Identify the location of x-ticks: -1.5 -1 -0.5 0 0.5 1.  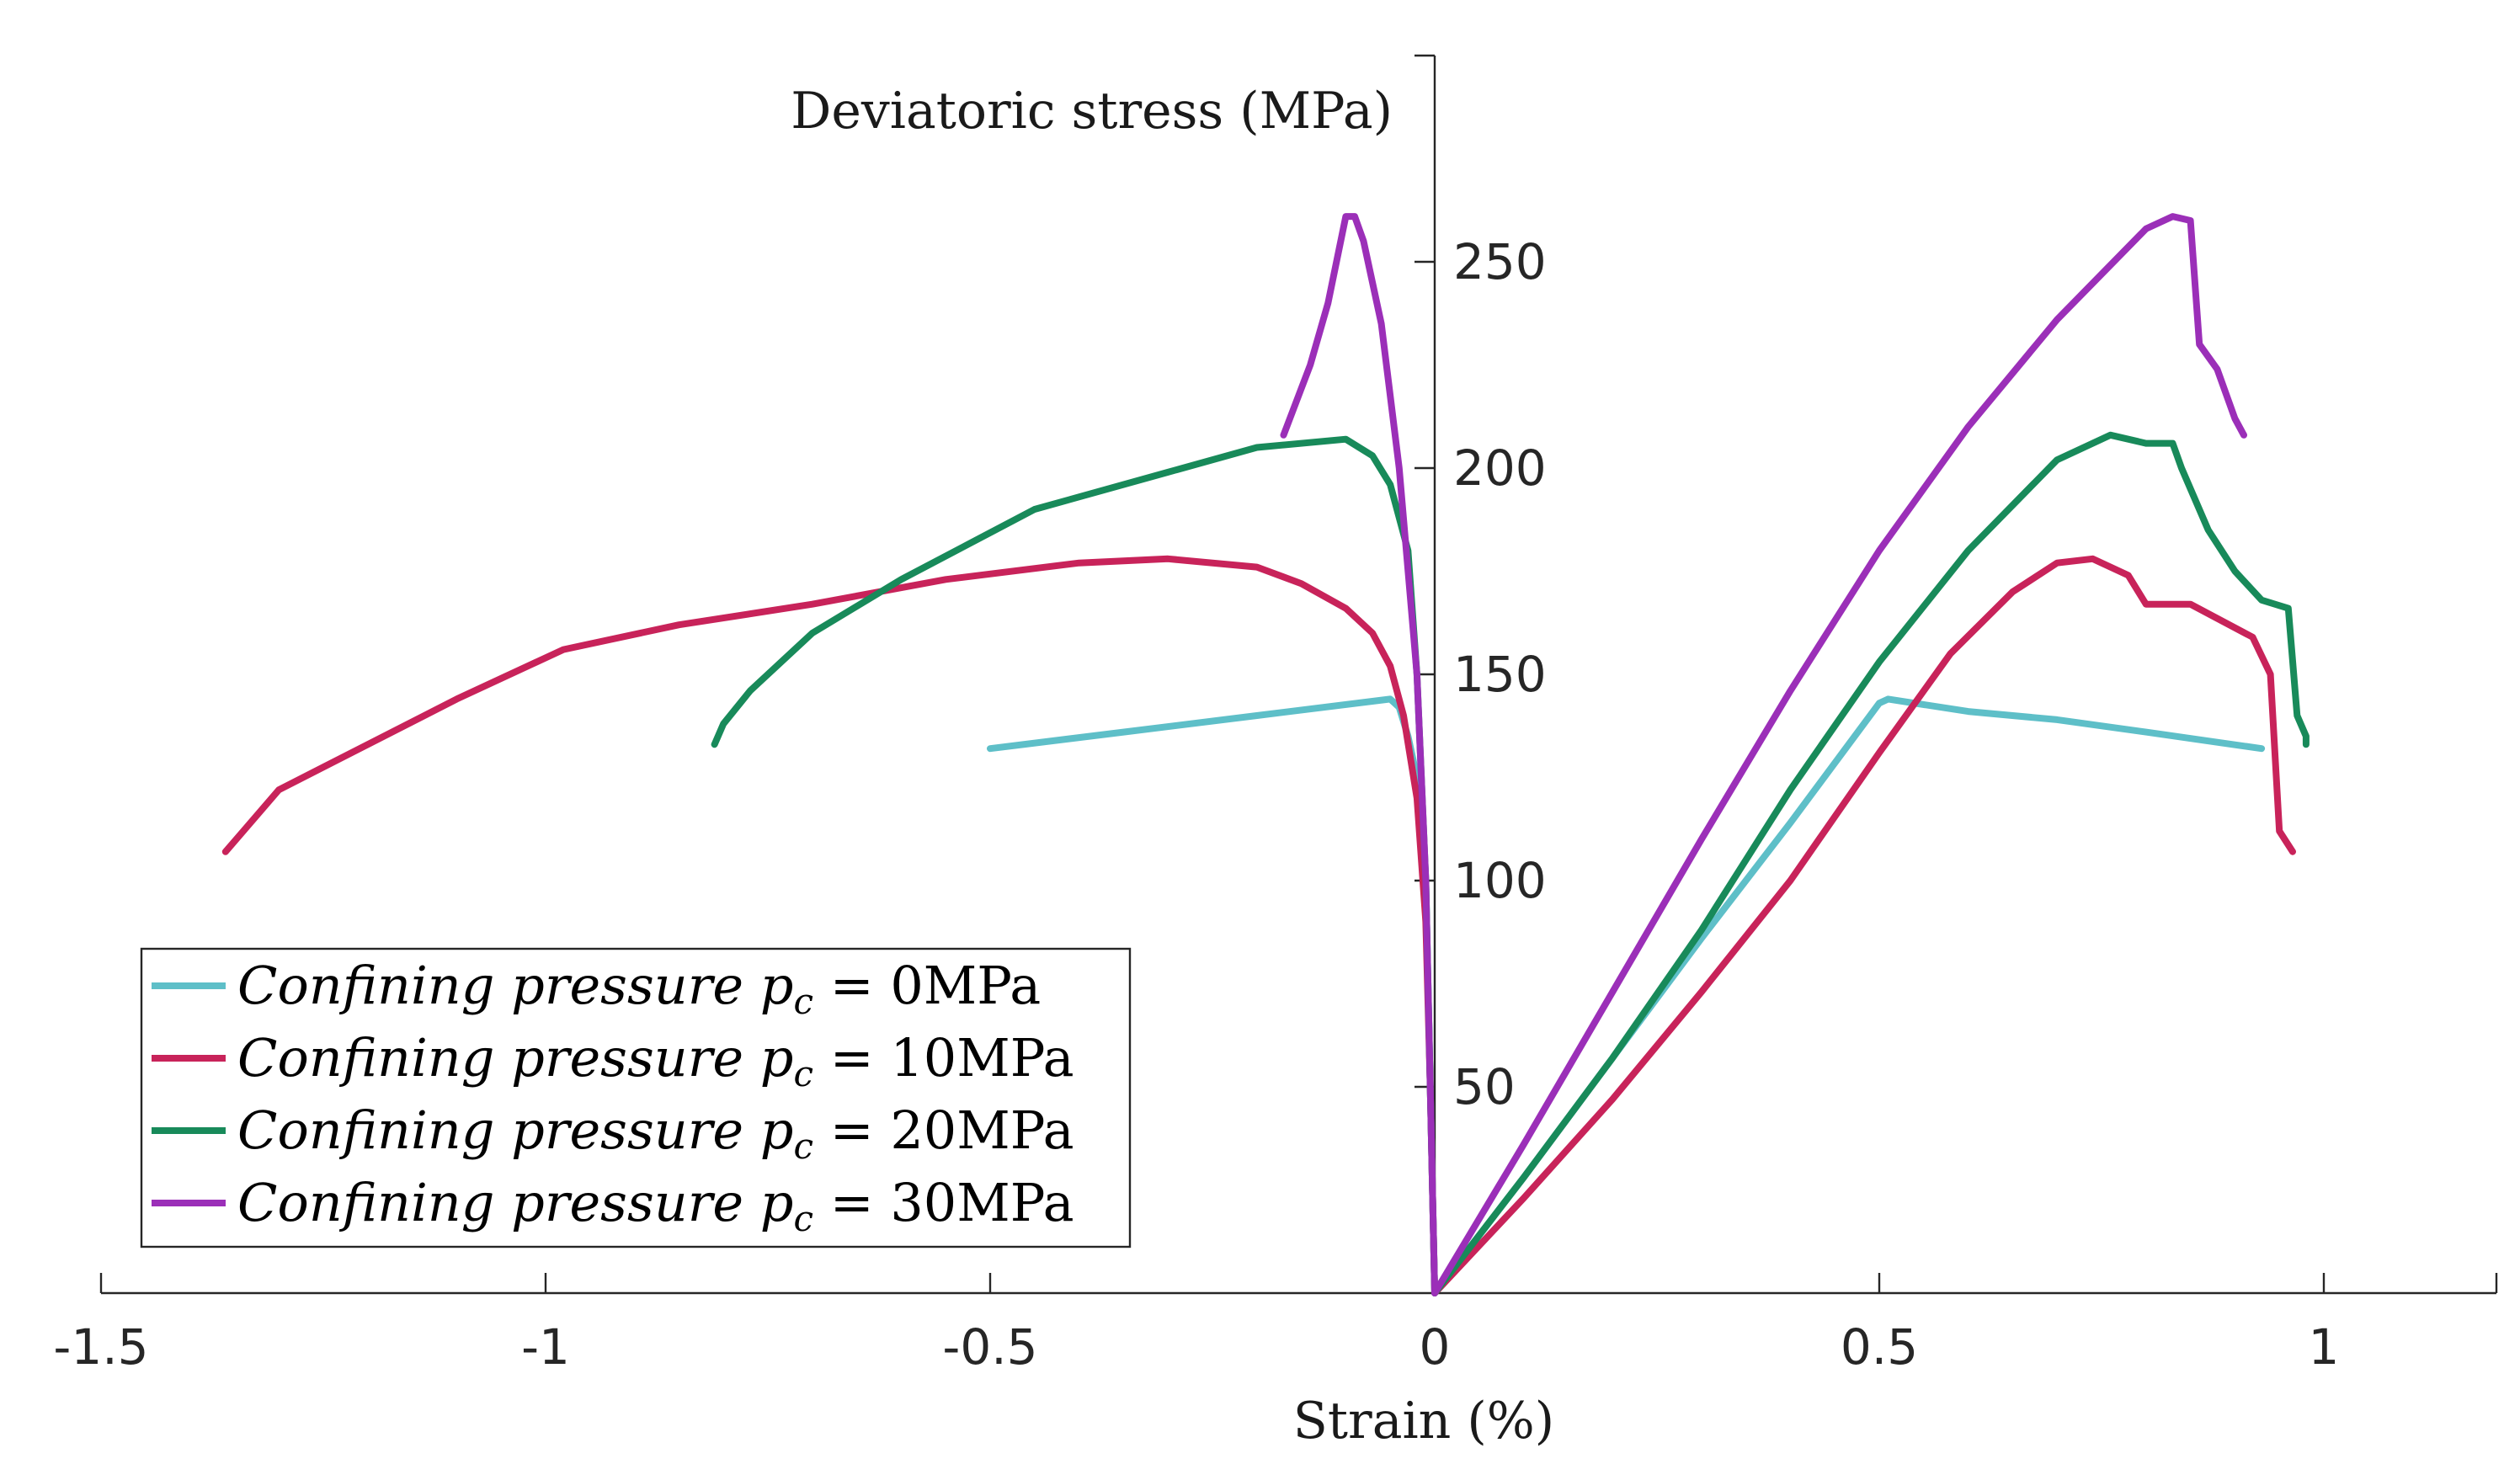
(1275, 1324).